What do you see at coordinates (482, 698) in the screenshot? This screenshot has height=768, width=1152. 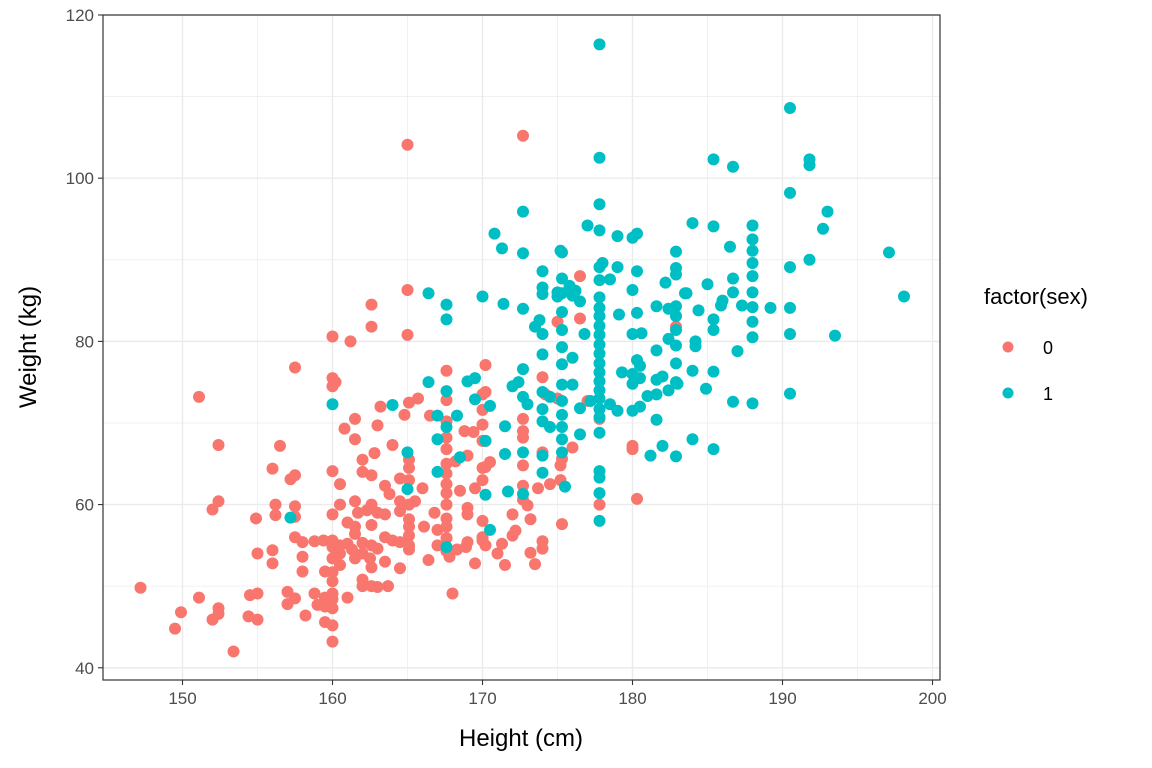 I see `x-tick-label: 170` at bounding box center [482, 698].